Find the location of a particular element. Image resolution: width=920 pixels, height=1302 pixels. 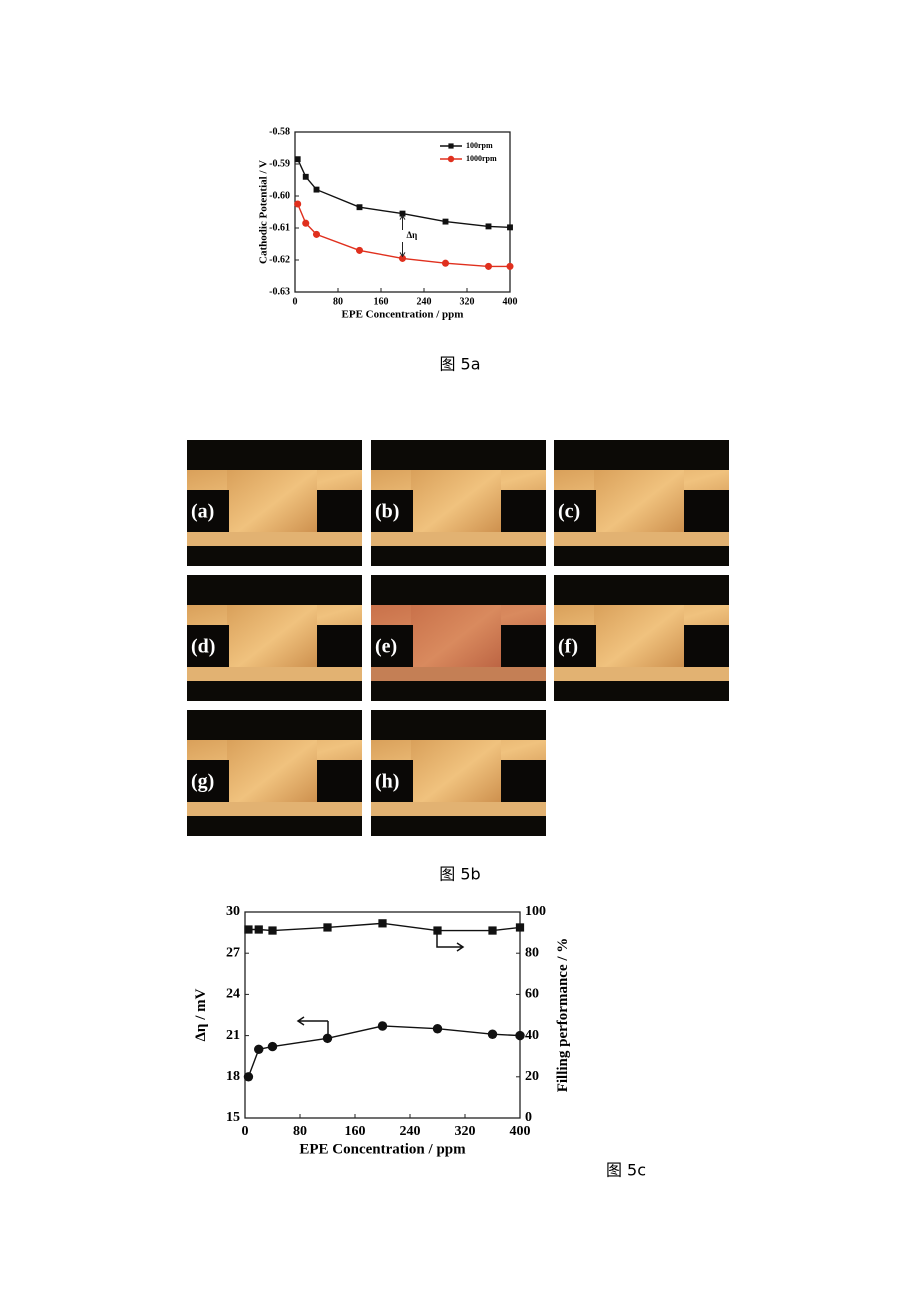

y2-tick-label: 80 is located at coordinates (532, 952).